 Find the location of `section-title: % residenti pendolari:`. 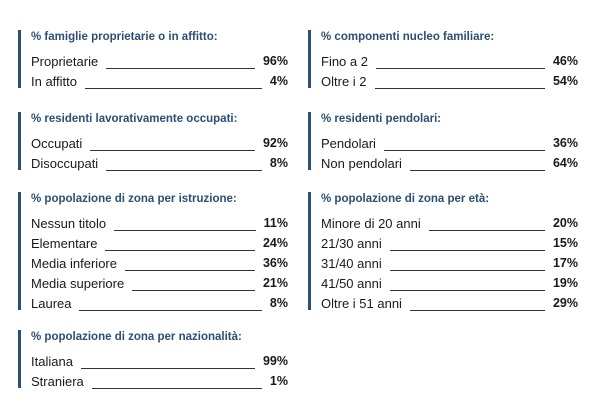

section-title: % residenti pendolari: is located at coordinates (381, 119).